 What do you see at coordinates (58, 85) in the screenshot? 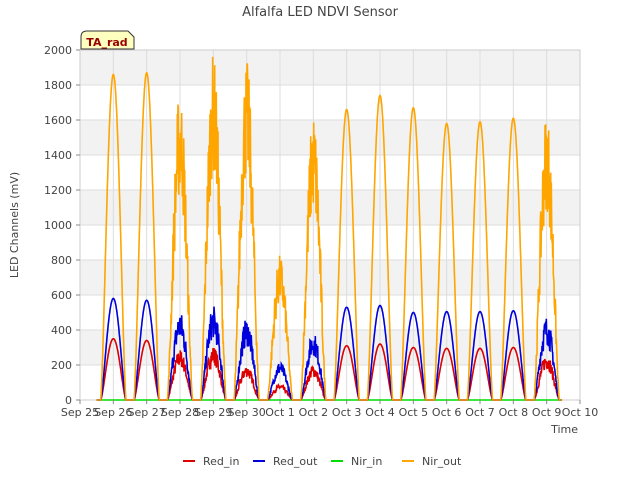
I see `y-tick-label: 1800` at bounding box center [58, 85].